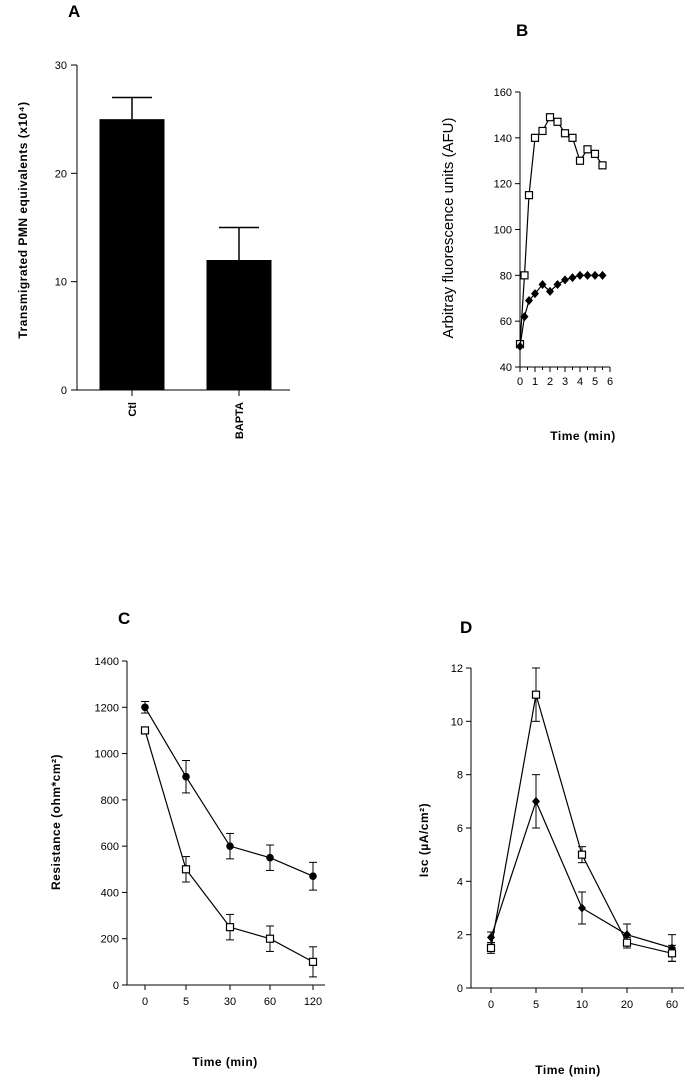  Describe the element at coordinates (460, 936) in the screenshot. I see `y-tick-label: 2` at that location.